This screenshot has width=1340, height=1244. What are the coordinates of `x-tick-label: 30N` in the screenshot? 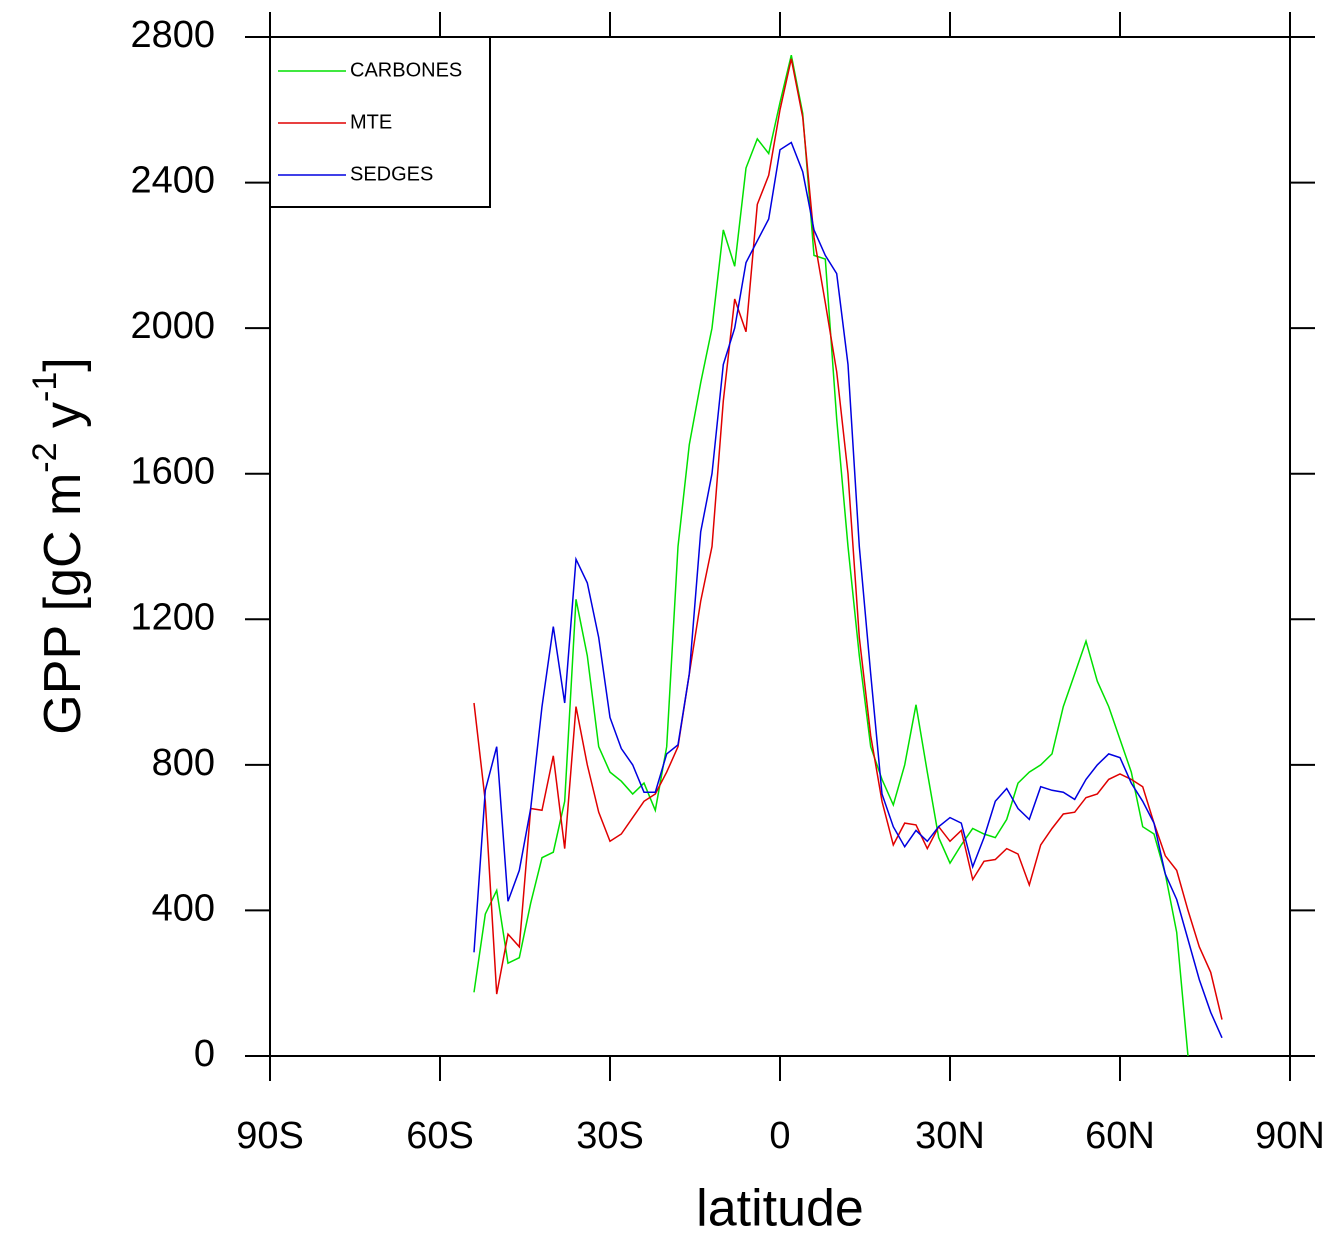 It's located at (950, 1136).